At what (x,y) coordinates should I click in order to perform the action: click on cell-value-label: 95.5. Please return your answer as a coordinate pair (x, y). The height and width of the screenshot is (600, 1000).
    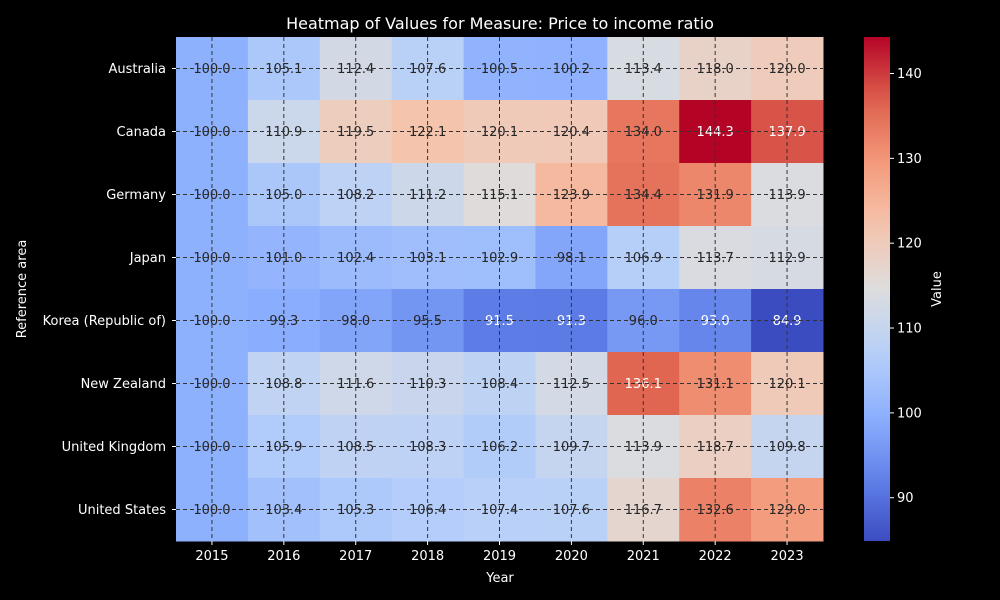
    Looking at the image, I should click on (427, 321).